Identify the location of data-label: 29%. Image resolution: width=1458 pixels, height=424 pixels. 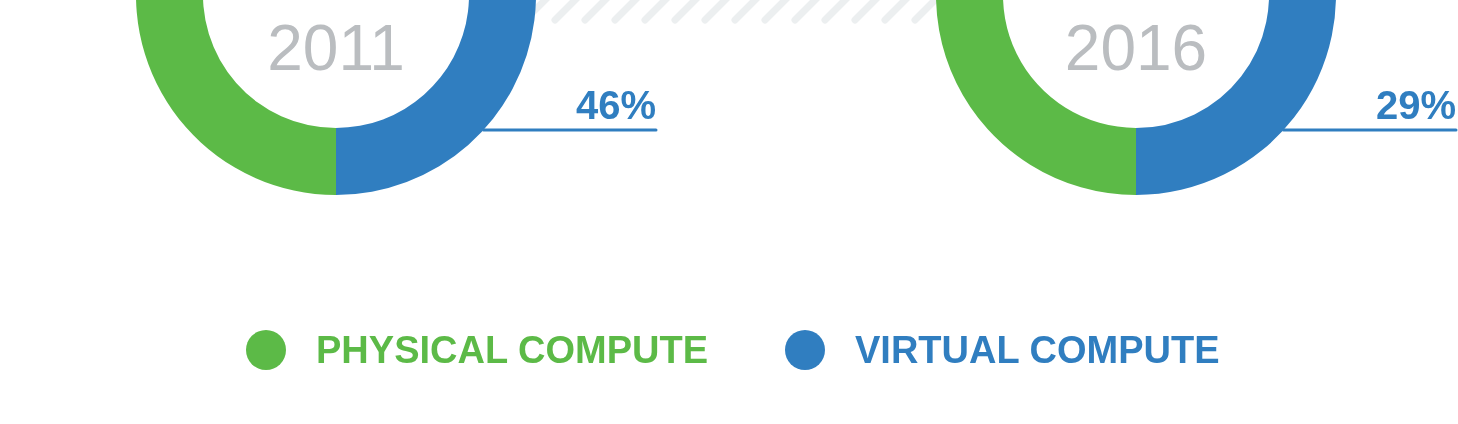
(1415, 105).